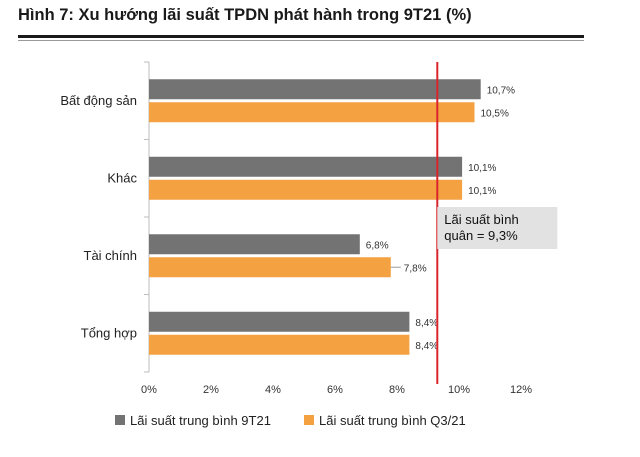 The width and height of the screenshot is (640, 457). Describe the element at coordinates (521, 390) in the screenshot. I see `x-tick-label: 12%` at that location.